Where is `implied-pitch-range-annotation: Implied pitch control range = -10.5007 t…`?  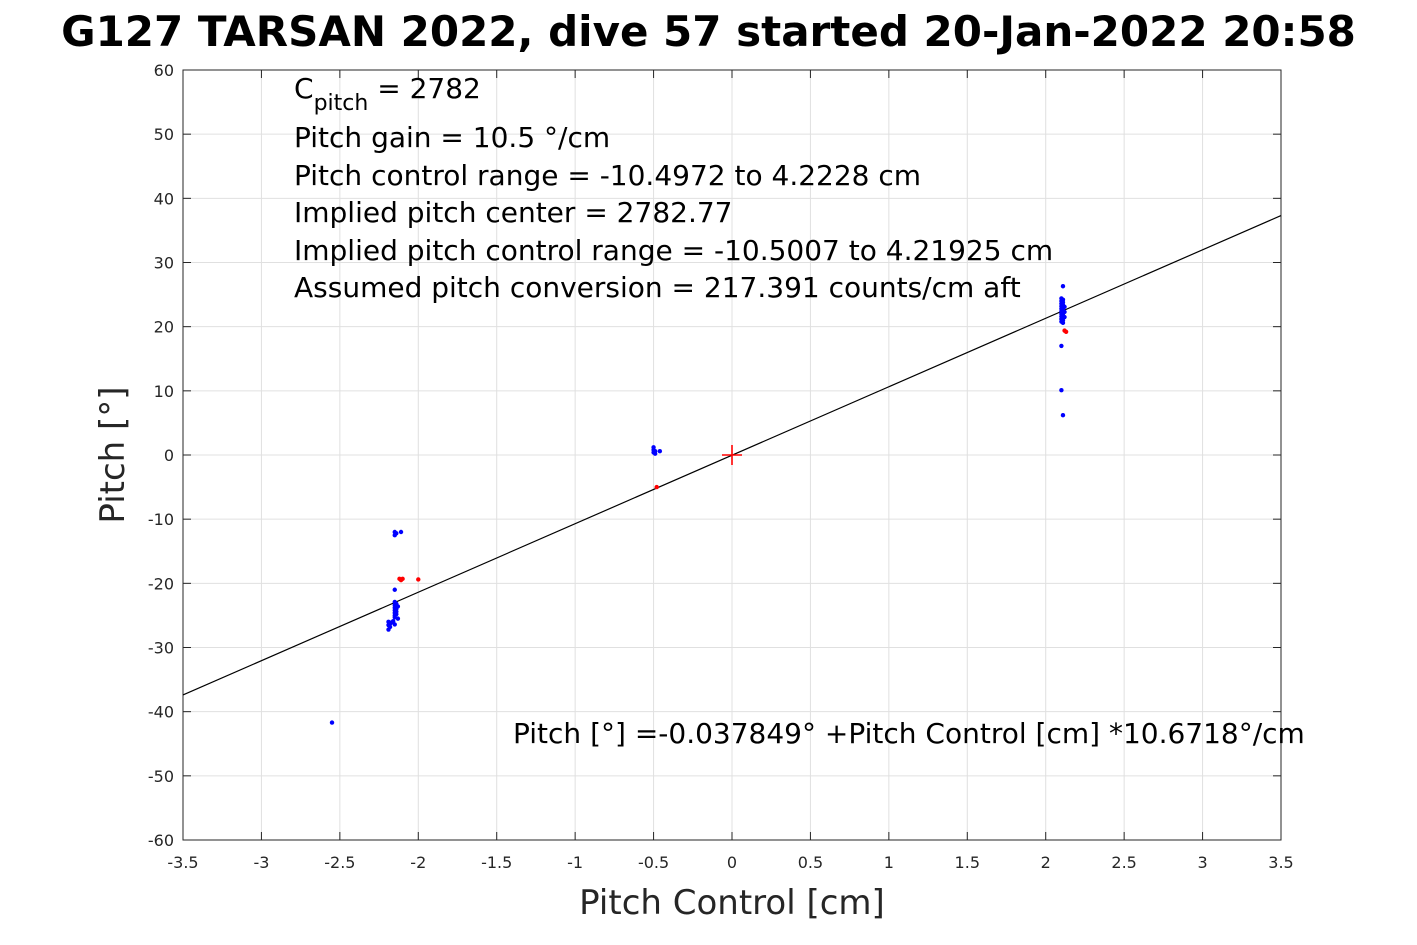 implied-pitch-range-annotation: Implied pitch control range = -10.5007 t… is located at coordinates (673, 250).